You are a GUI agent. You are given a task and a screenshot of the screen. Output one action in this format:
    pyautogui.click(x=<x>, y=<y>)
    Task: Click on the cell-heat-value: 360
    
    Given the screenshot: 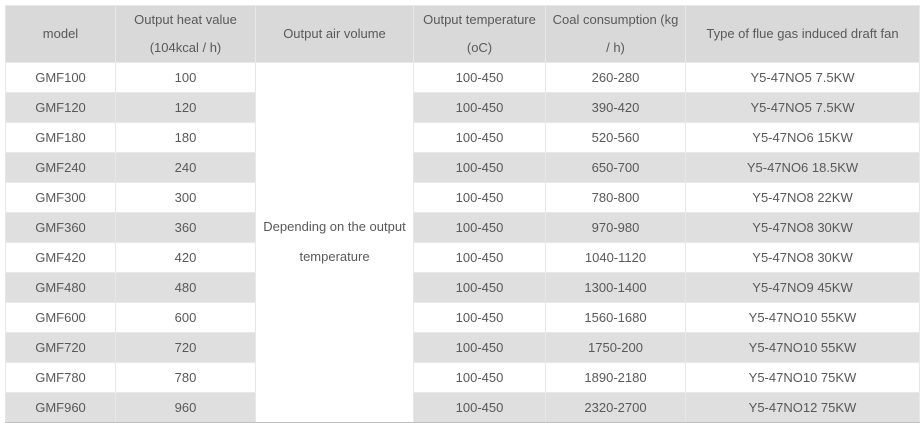 What is the action you would take?
    pyautogui.click(x=185, y=227)
    